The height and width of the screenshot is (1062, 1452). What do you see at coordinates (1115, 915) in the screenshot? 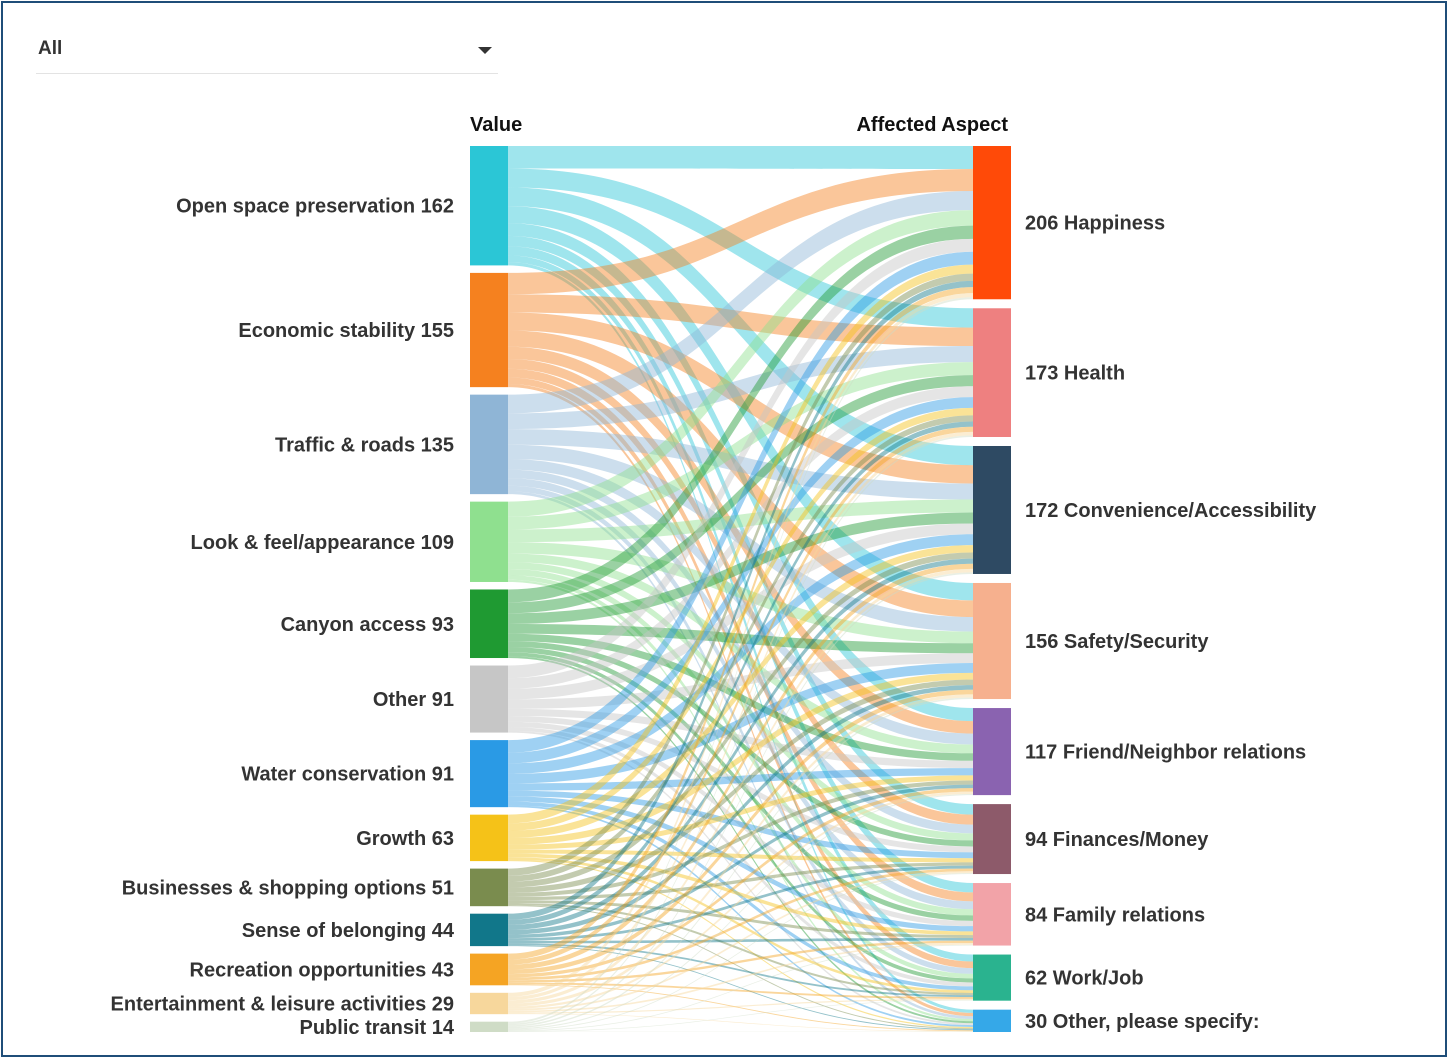
I see `target-label: 84 Family relations` at bounding box center [1115, 915].